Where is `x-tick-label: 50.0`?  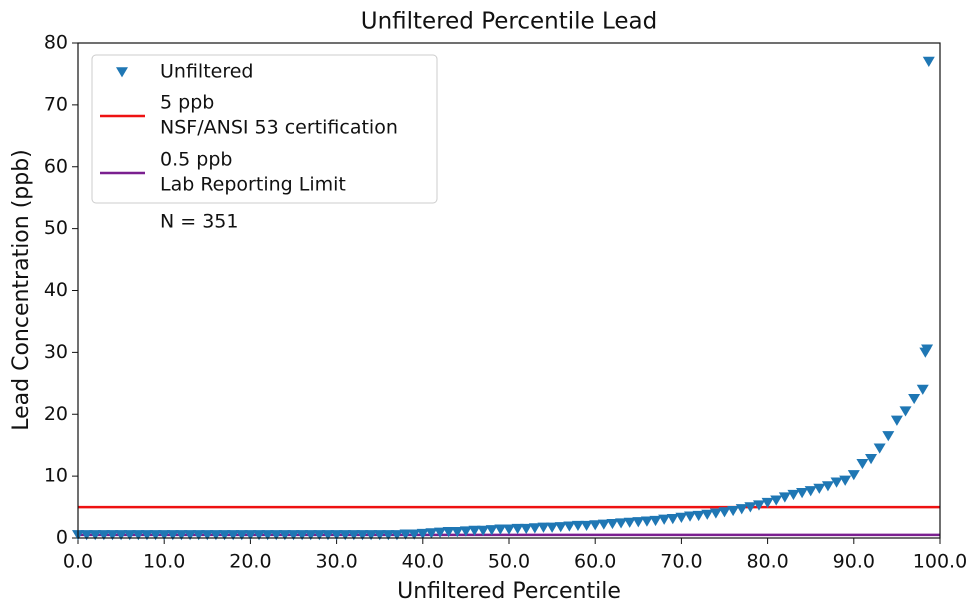
x-tick-label: 50.0 is located at coordinates (509, 562).